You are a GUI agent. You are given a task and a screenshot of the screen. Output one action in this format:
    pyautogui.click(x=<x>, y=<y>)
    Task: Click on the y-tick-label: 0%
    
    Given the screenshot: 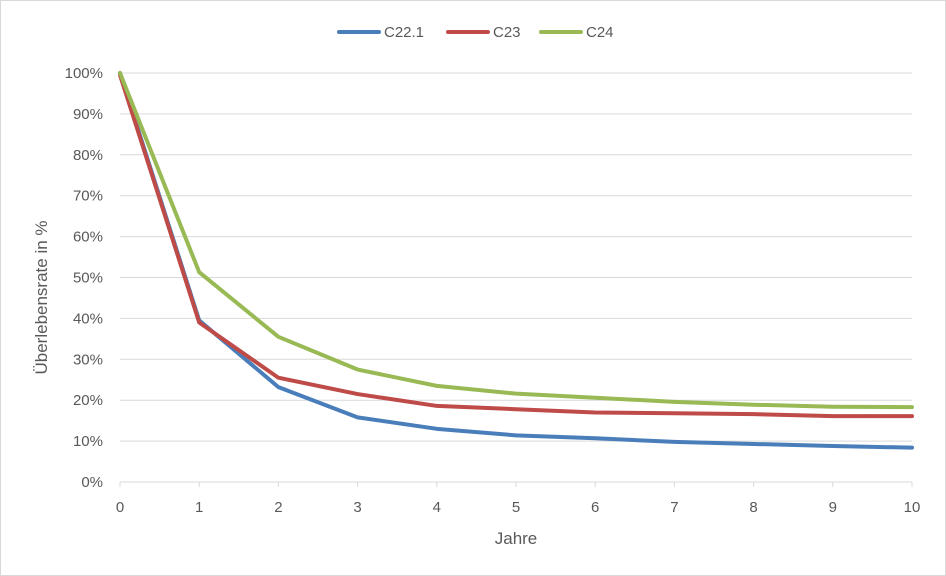 What is the action you would take?
    pyautogui.click(x=92, y=482)
    